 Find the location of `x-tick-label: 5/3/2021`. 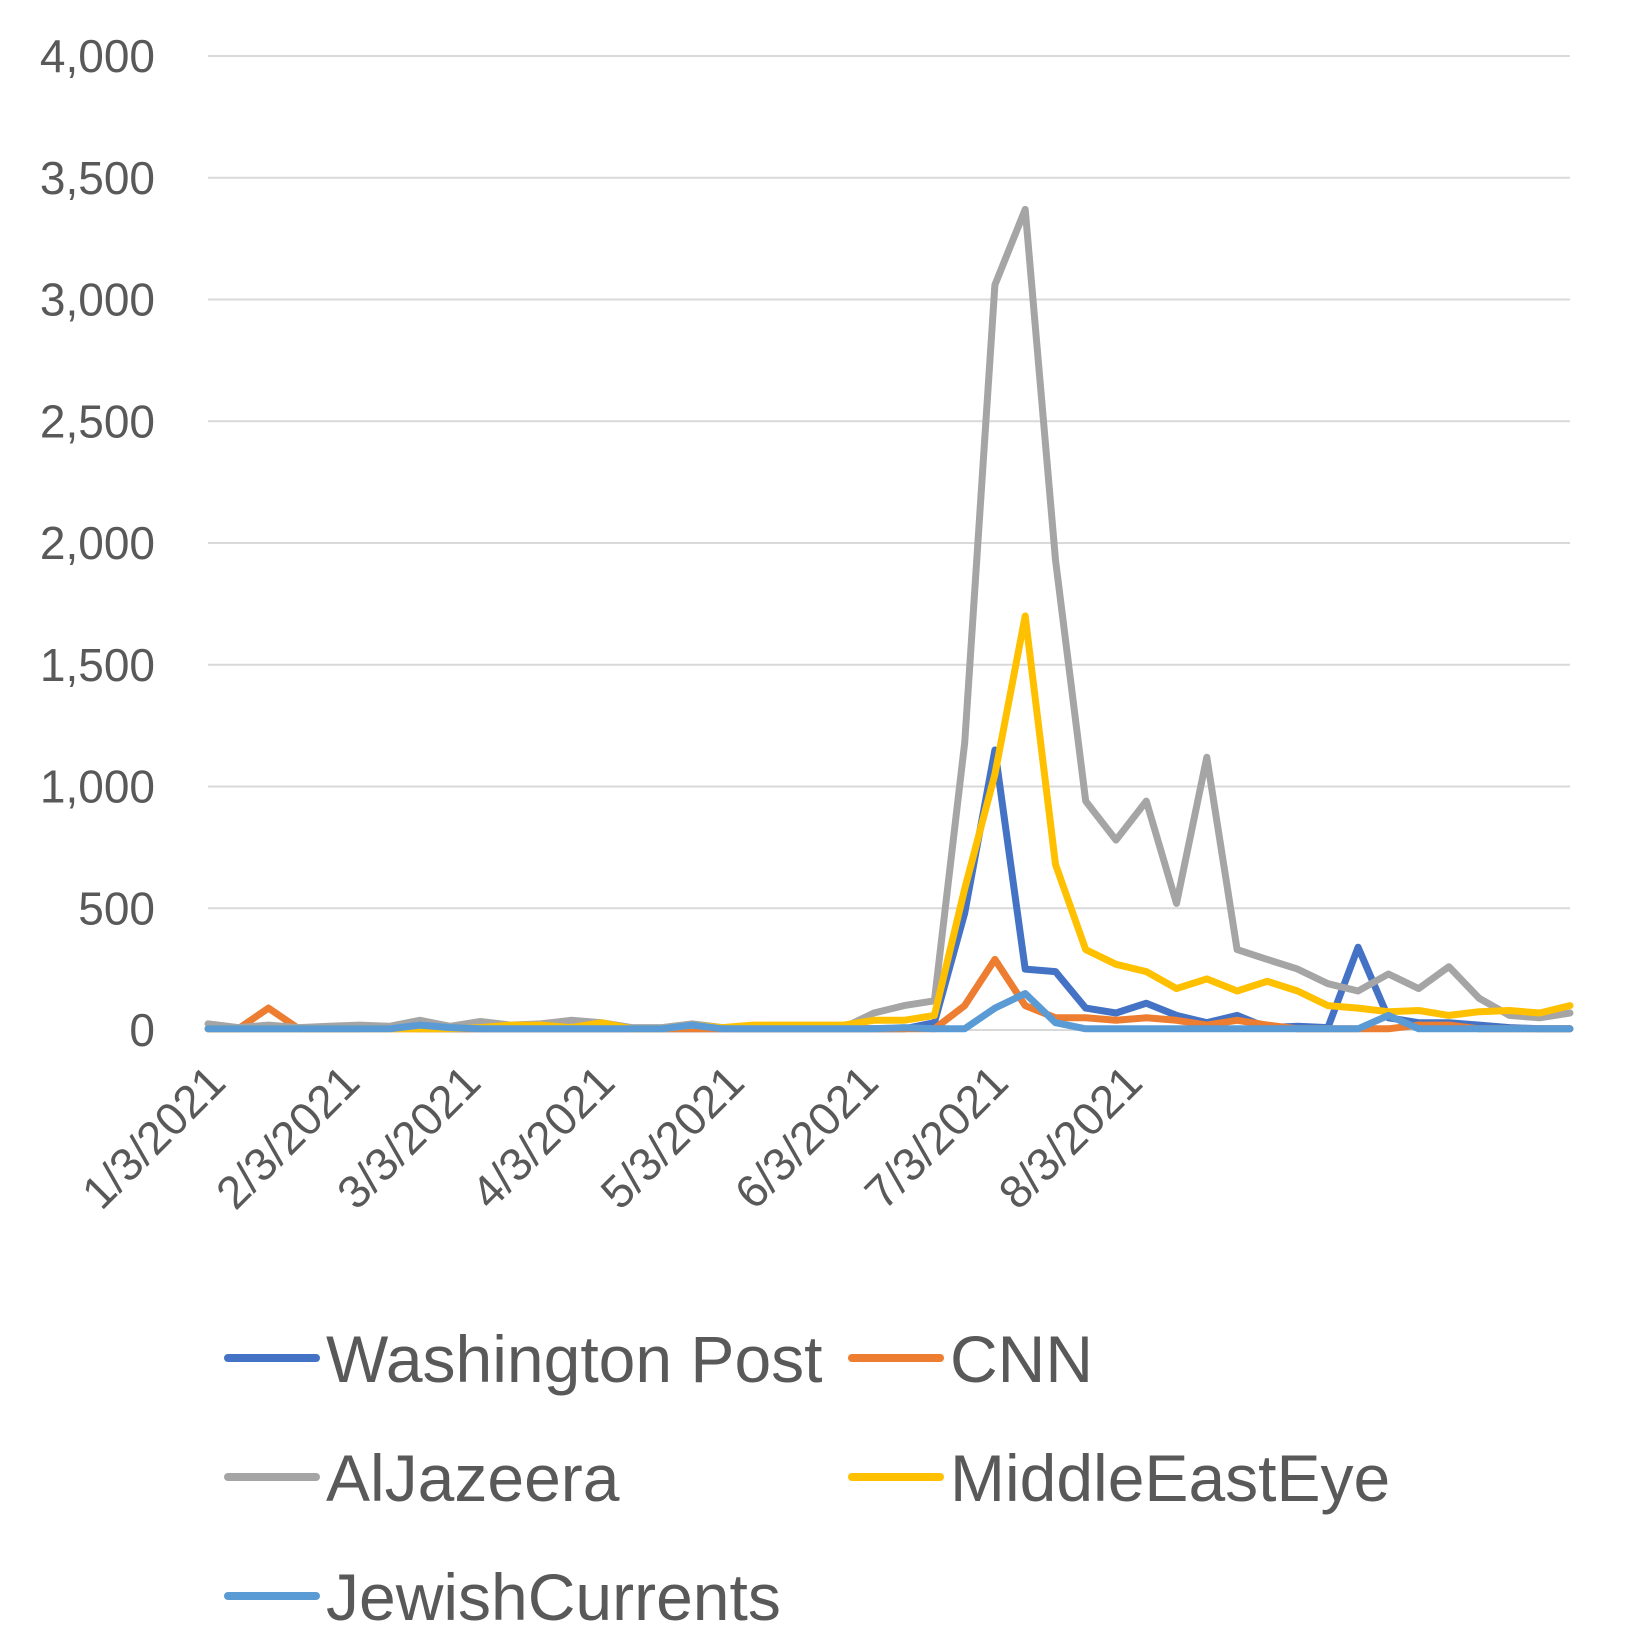

x-tick-label: 5/3/2021 is located at coordinates (671, 1136).